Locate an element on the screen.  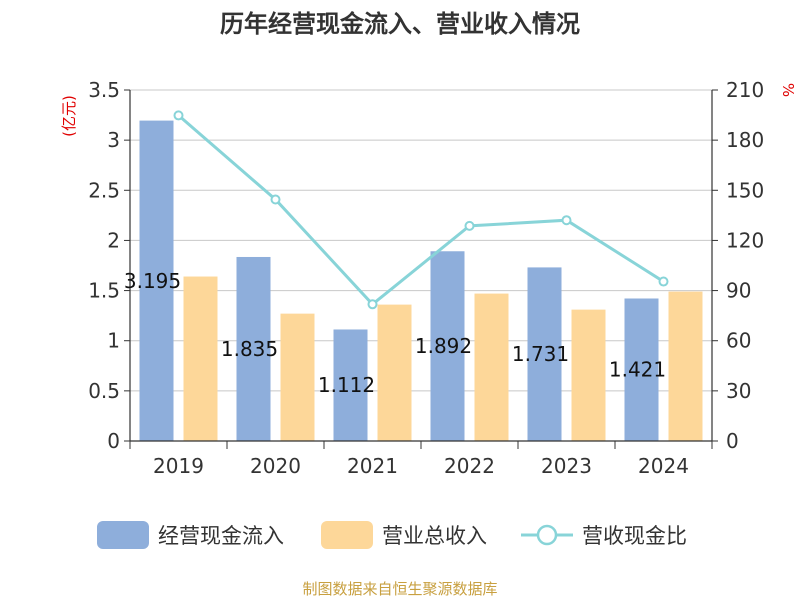
bar-labels: 3.195 1.835 1.112 1.892 1.731 1.421 is located at coordinates (395, 333).